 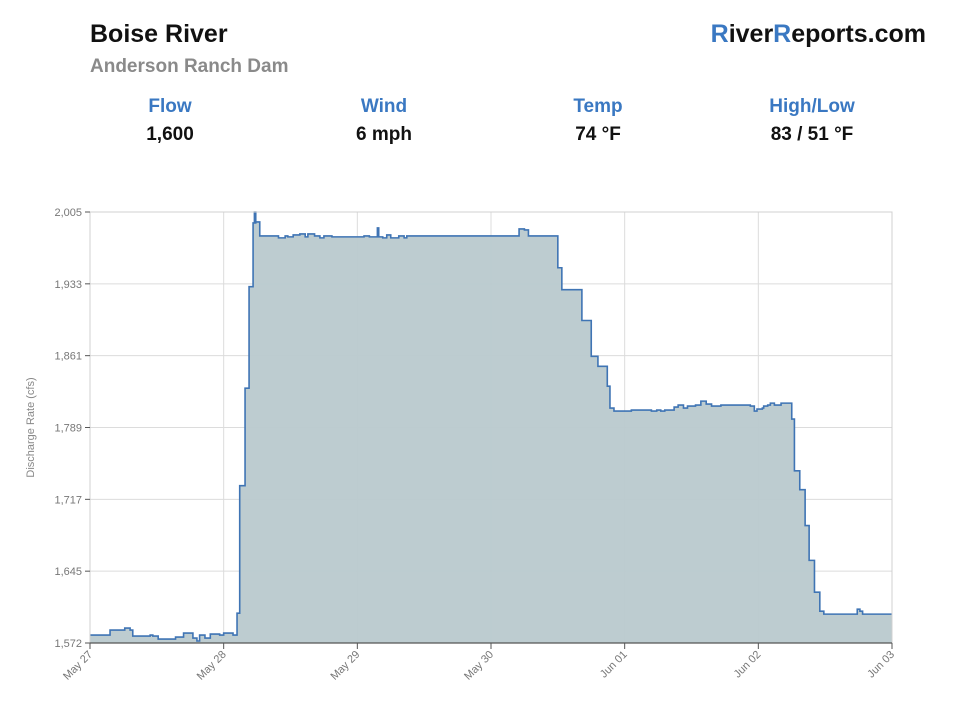 What do you see at coordinates (159, 34) in the screenshot?
I see `river-title: Boise River` at bounding box center [159, 34].